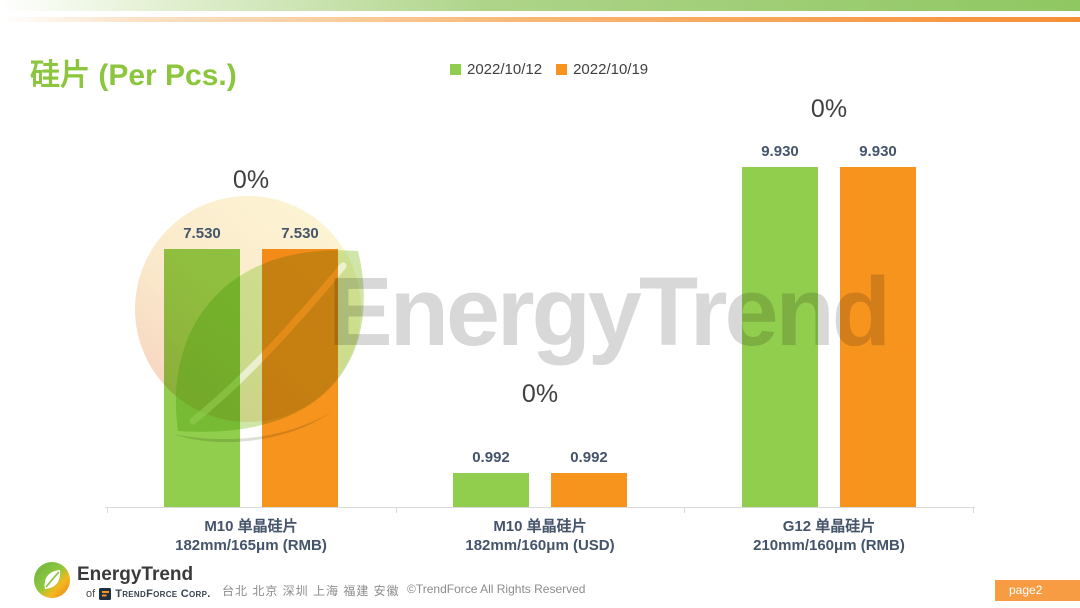 This screenshot has width=1080, height=608. I want to click on energytrend-text-watermark: EnergyTrend, so click(609, 311).